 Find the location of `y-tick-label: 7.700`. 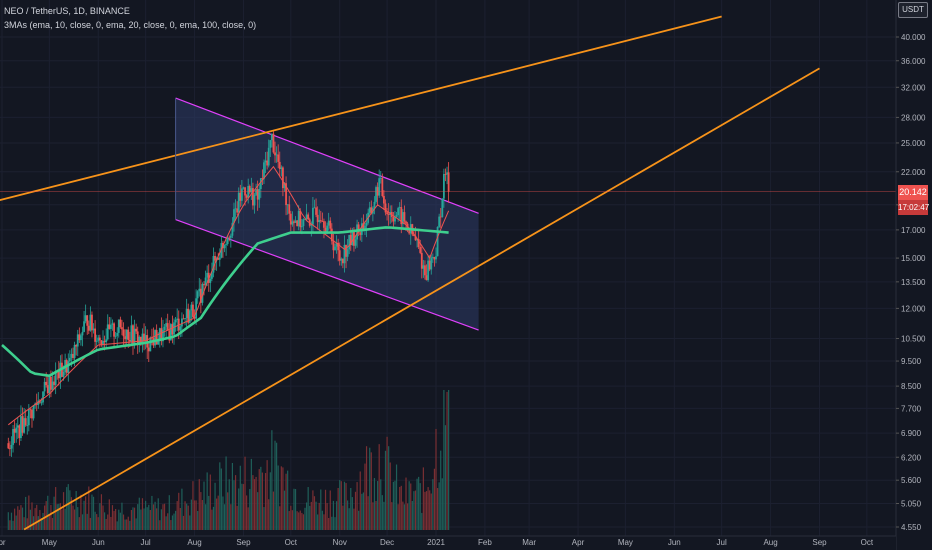

y-tick-label: 7.700 is located at coordinates (911, 408).